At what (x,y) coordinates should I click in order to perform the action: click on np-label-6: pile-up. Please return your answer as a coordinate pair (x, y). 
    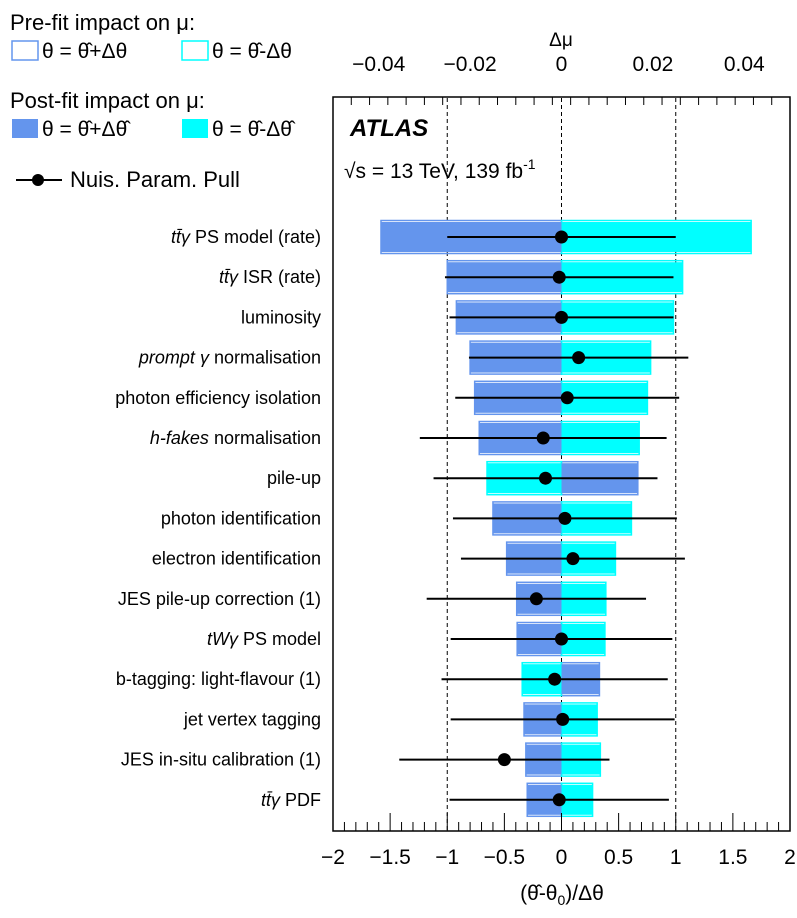
    Looking at the image, I should click on (294, 478).